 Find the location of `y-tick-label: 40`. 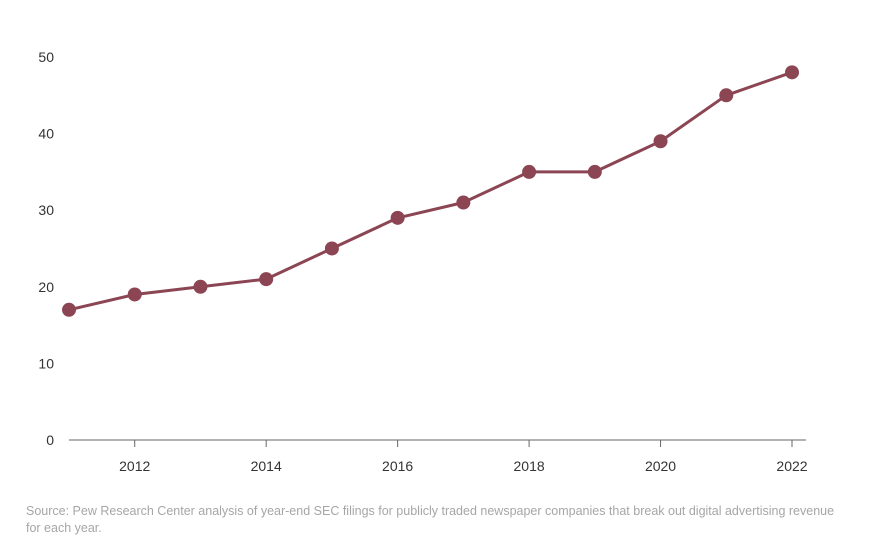

y-tick-label: 40 is located at coordinates (46, 134).